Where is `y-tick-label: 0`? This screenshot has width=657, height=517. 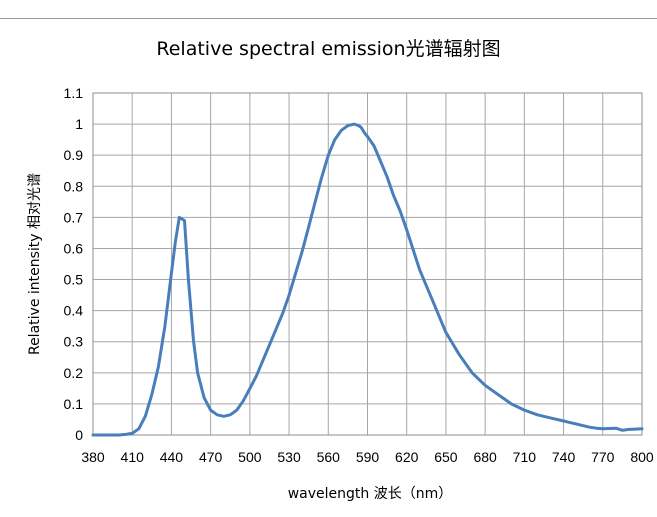
y-tick-label: 0 is located at coordinates (79, 435).